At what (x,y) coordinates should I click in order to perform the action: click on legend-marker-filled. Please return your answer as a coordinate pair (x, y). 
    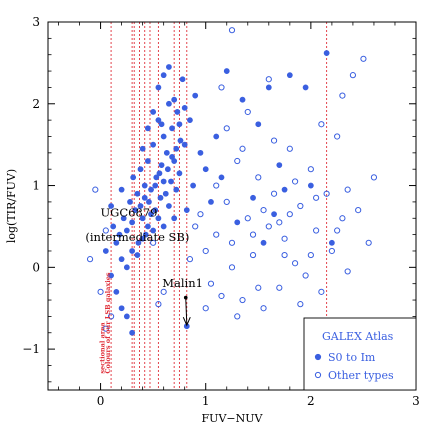
    Looking at the image, I should click on (318, 357).